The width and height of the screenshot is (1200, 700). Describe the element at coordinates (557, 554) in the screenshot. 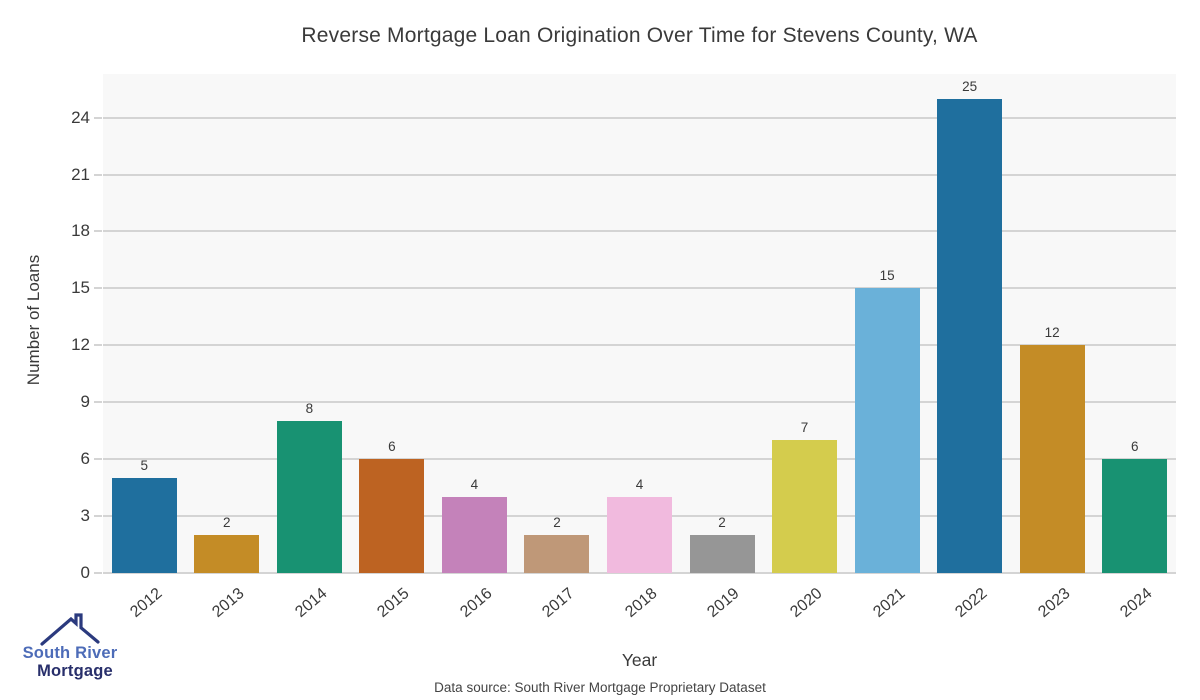

I see `bar-2017` at that location.